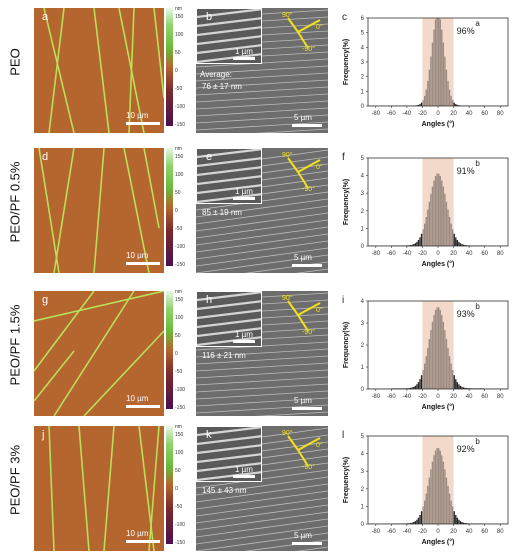  I want to click on y-tick-label: 0, so click(363, 107).